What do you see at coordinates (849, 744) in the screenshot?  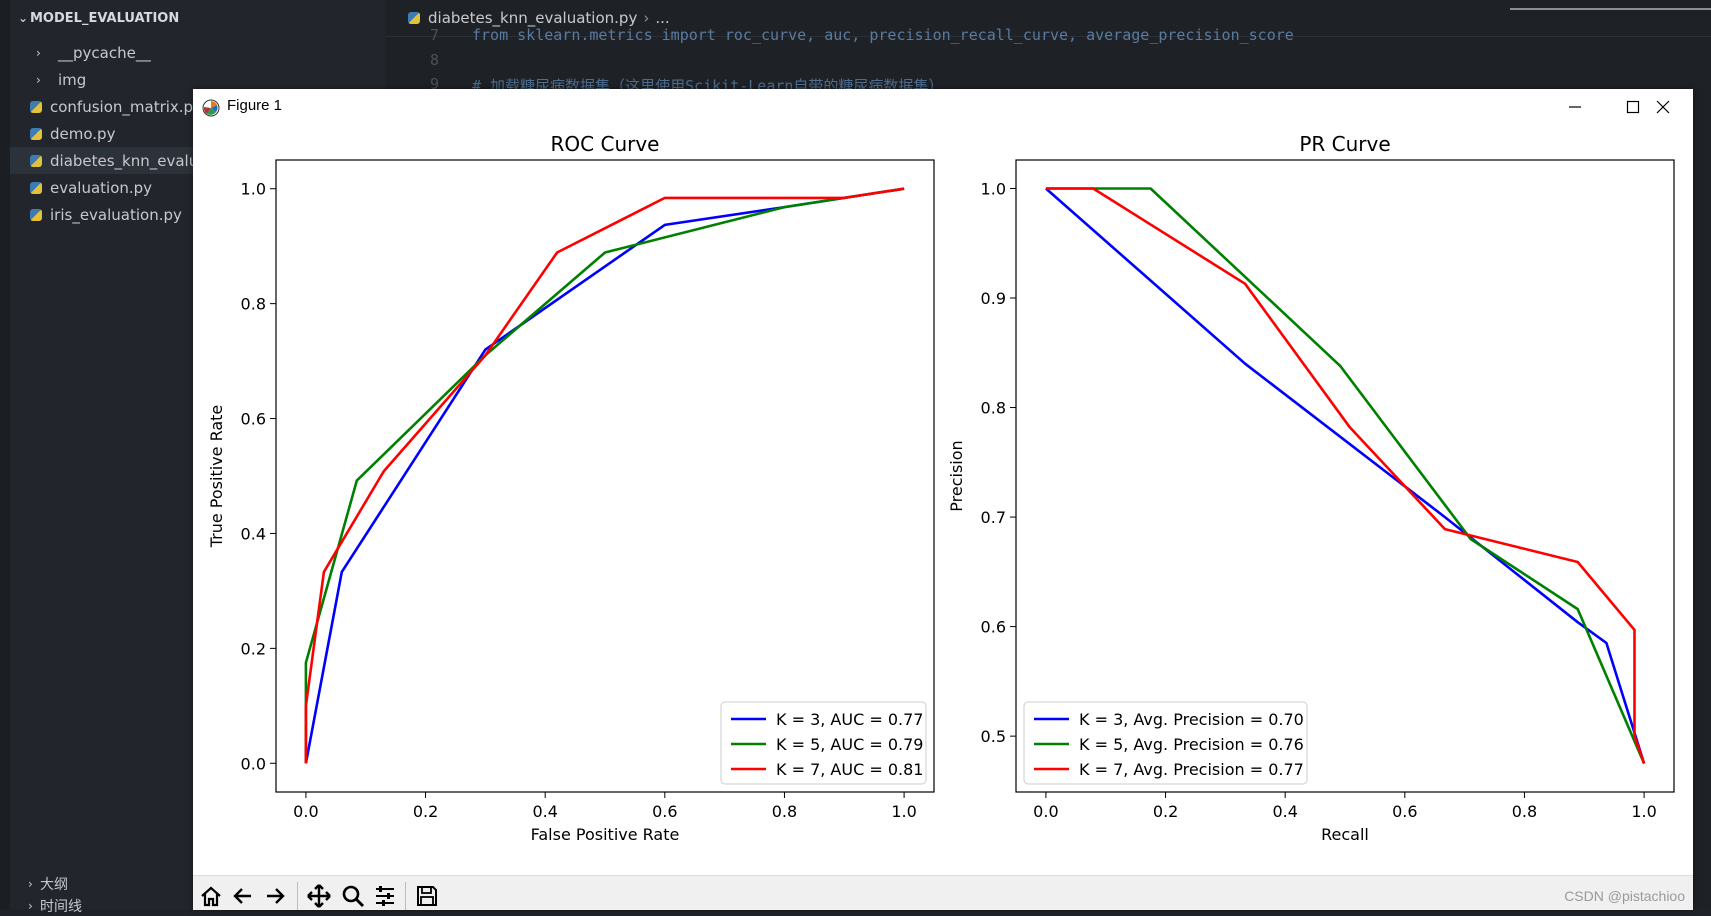 I see `legend-label: K = 5, AUC = 0.79` at bounding box center [849, 744].